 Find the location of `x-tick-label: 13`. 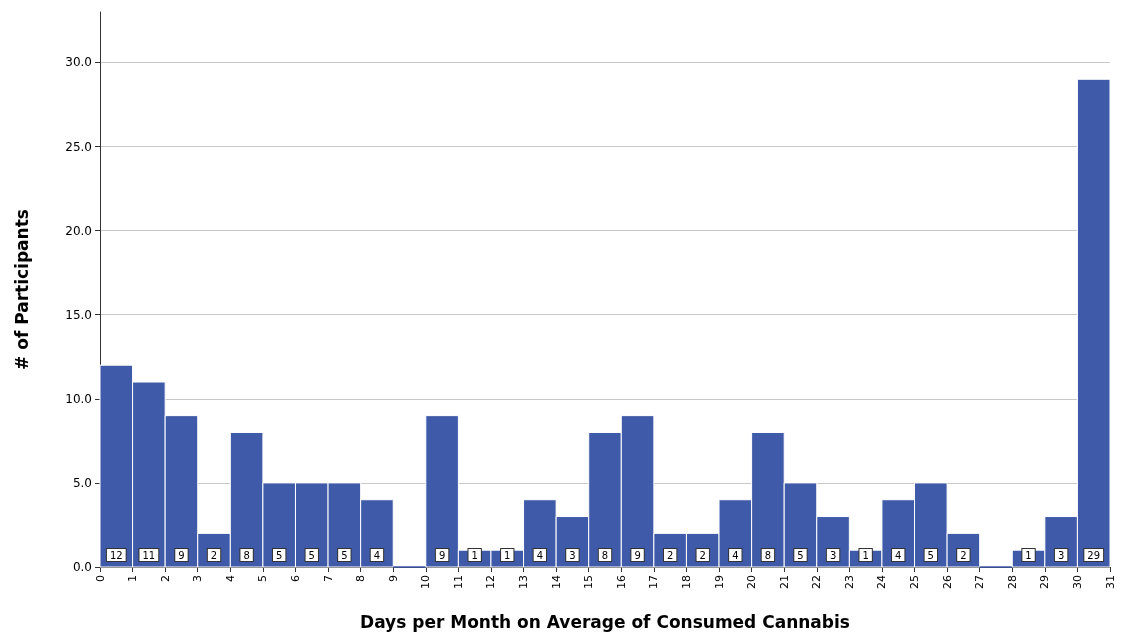

x-tick-label: 13 is located at coordinates (524, 582).